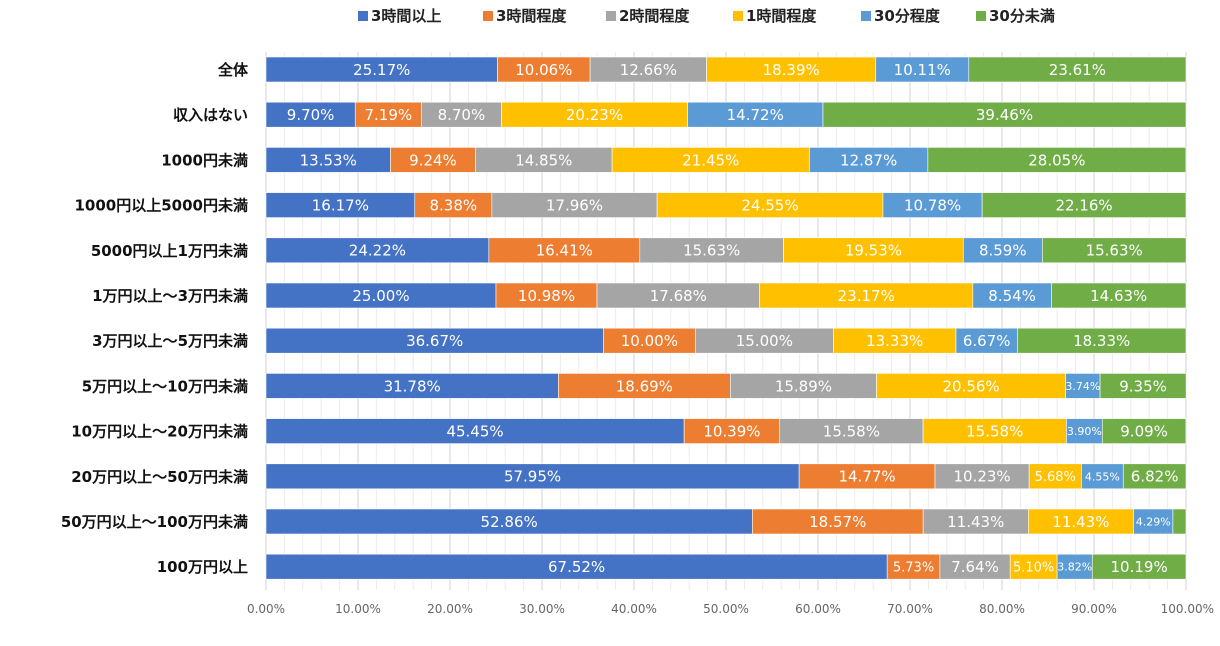 The height and width of the screenshot is (646, 1220). I want to click on data-label: 15.89%, so click(803, 386).